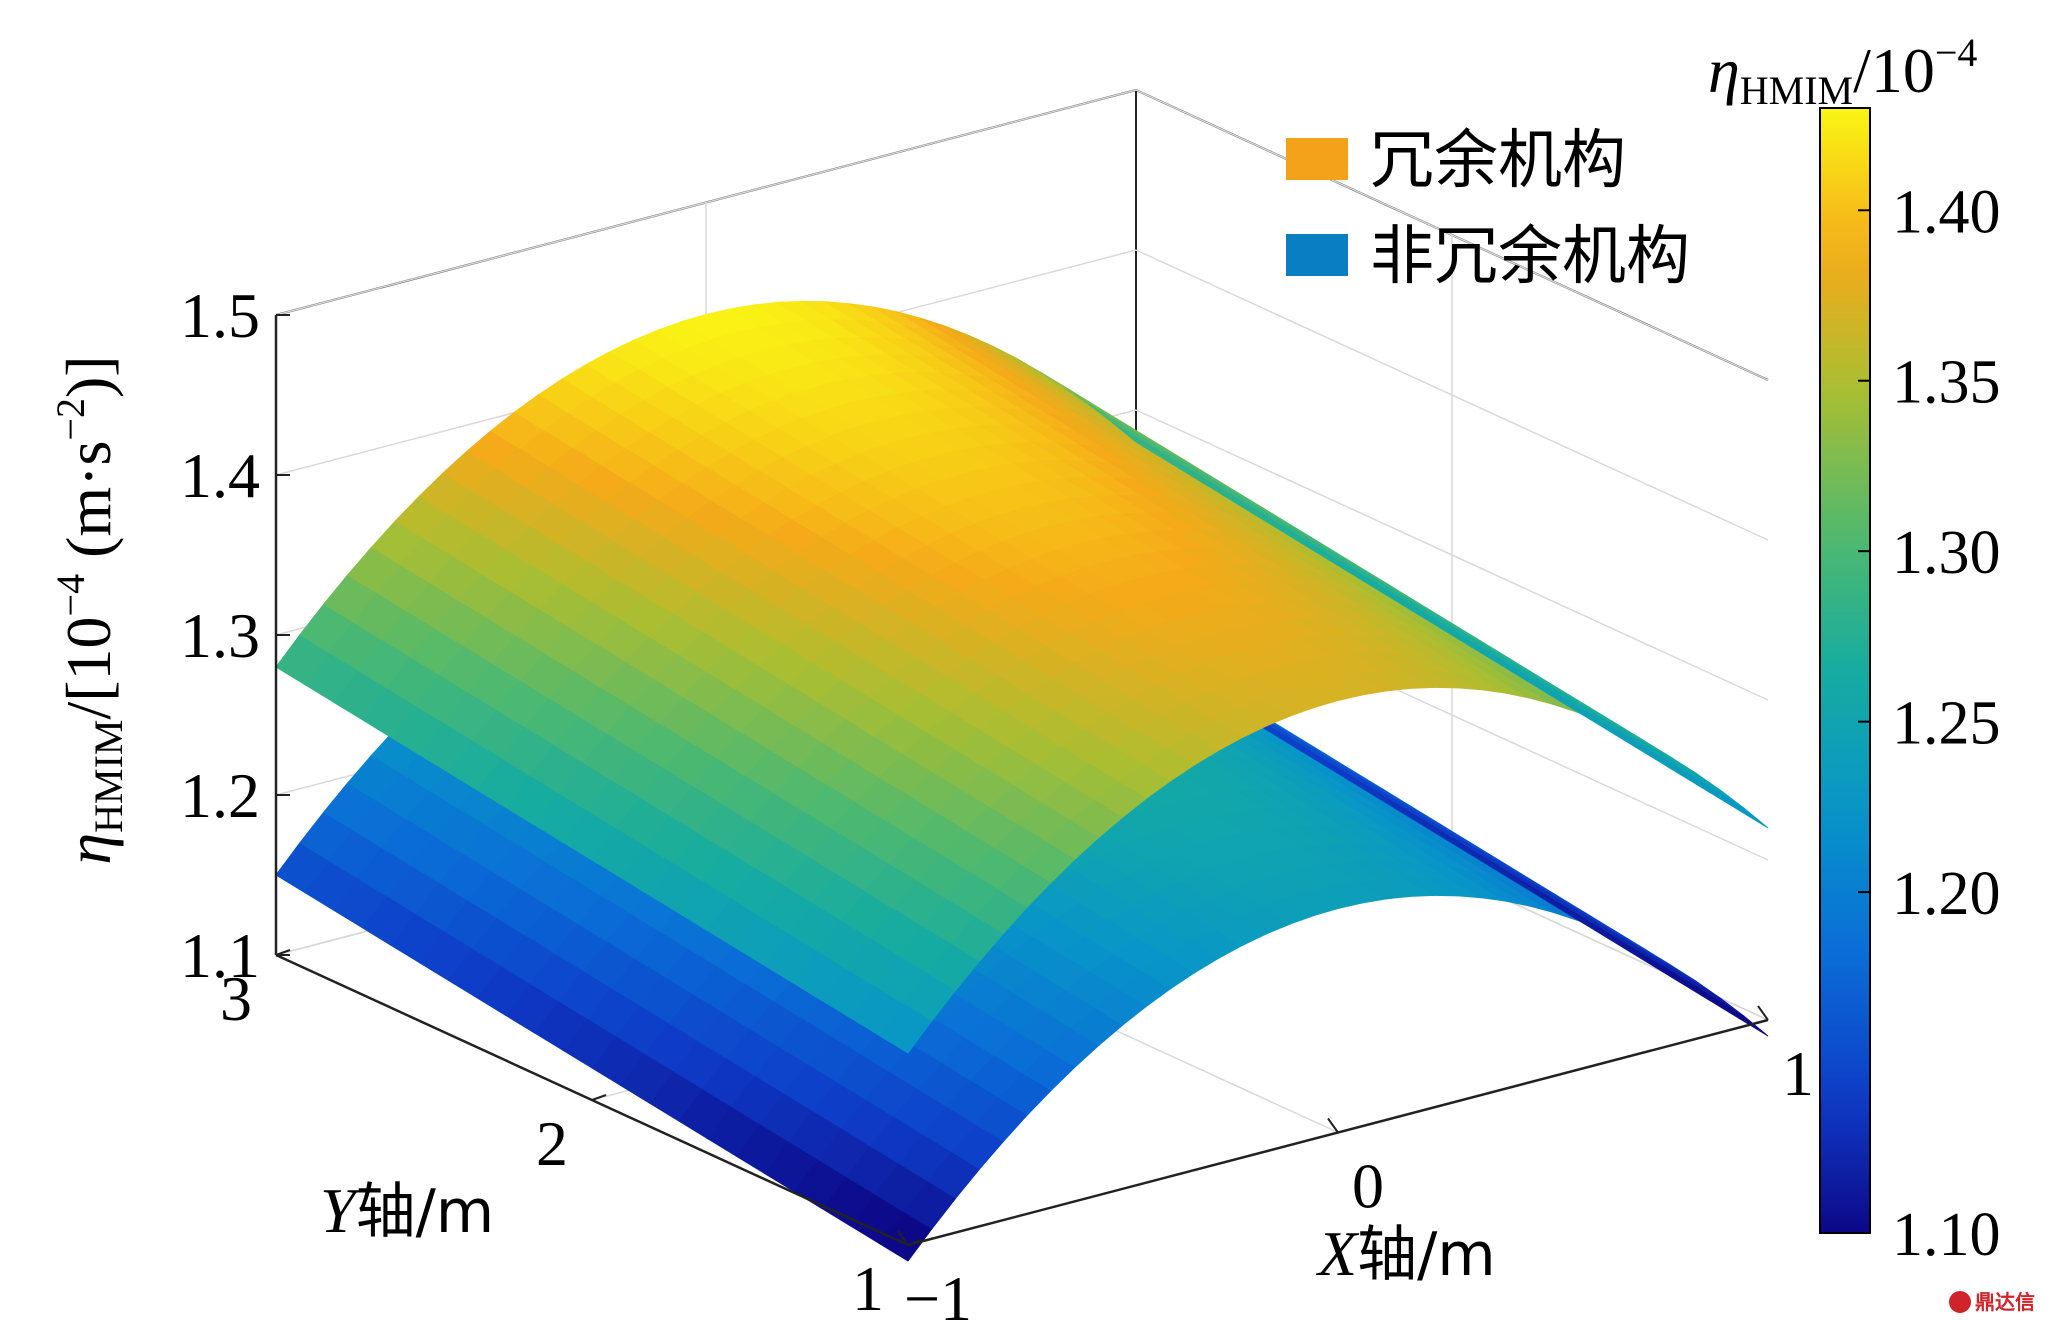 The width and height of the screenshot is (2048, 1322). I want to click on legend-swatch-nonredundant, so click(1317, 255).